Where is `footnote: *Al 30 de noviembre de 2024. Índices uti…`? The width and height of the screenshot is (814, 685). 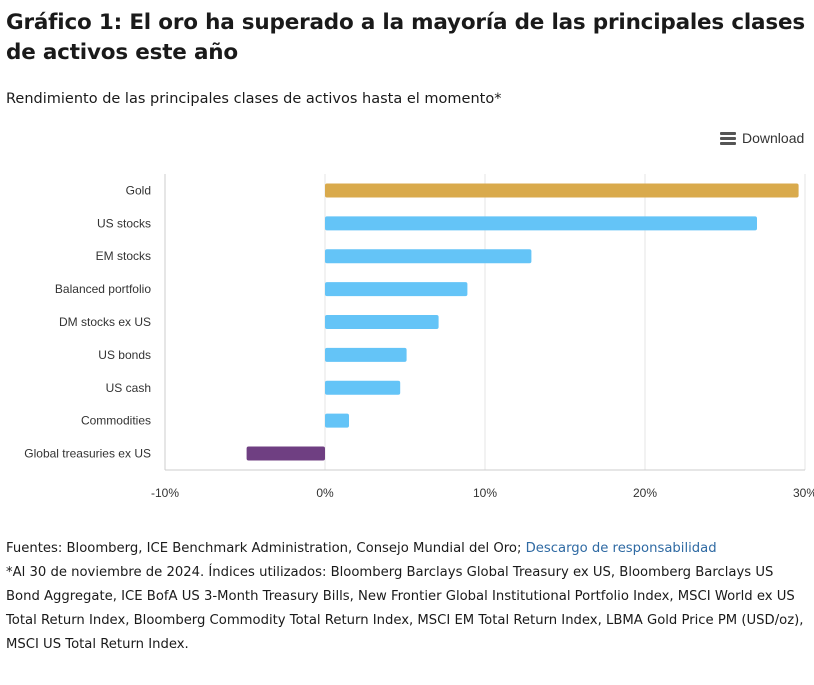
footnote: *Al 30 de noviembre de 2024. Índices uti… is located at coordinates (405, 608).